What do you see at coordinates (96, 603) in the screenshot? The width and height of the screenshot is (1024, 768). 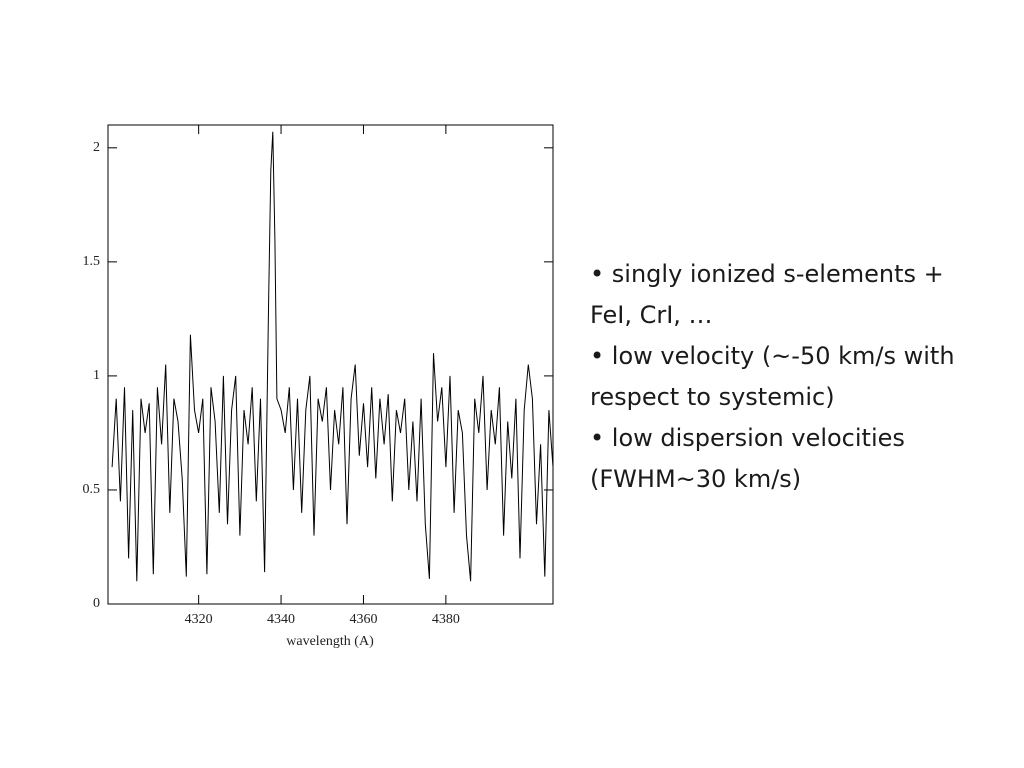 I see `y-tick-label: 0` at bounding box center [96, 603].